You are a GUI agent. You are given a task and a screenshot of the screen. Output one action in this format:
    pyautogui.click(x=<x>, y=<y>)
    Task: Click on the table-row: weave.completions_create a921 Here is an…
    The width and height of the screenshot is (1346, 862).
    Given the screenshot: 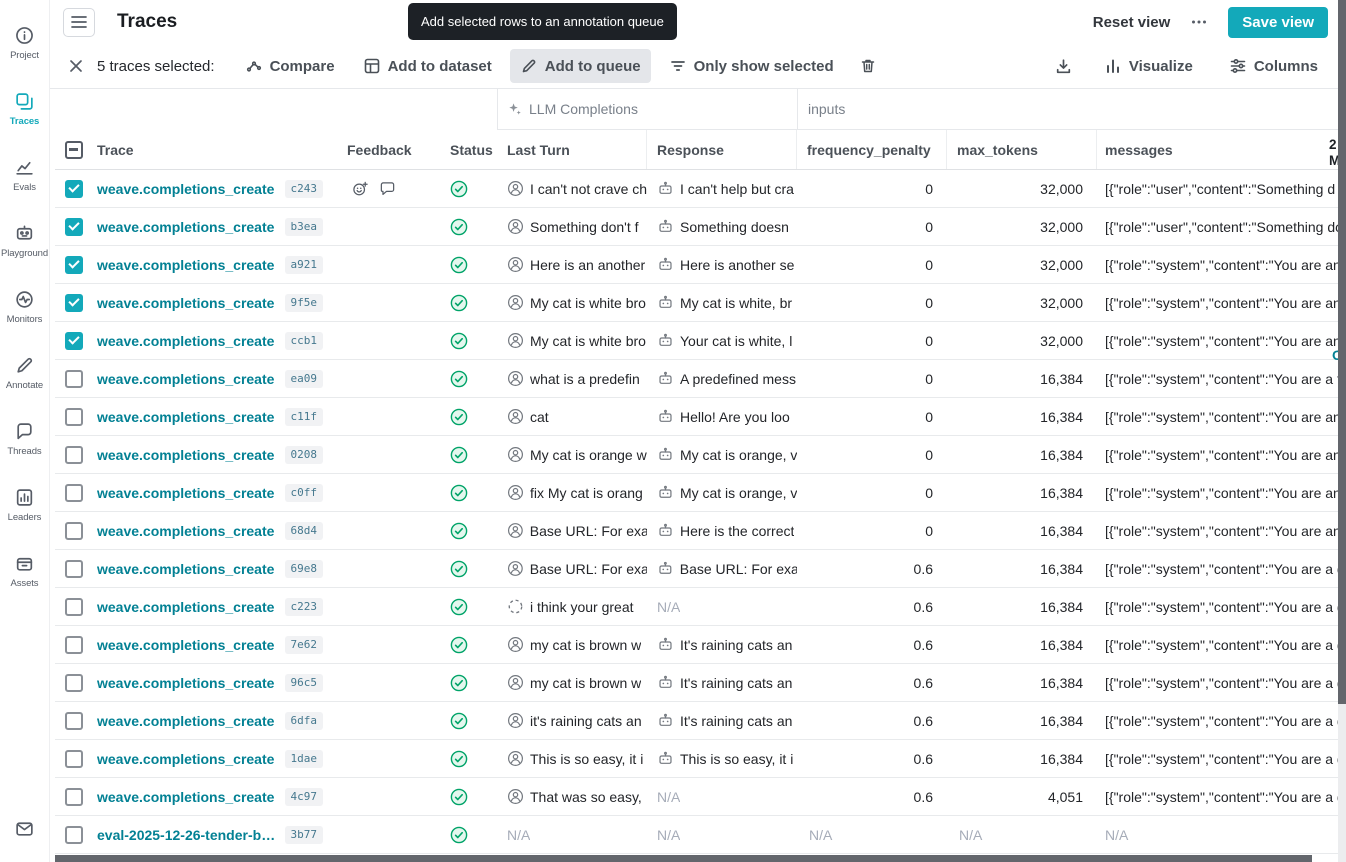 What is the action you would take?
    pyautogui.click(x=700, y=265)
    